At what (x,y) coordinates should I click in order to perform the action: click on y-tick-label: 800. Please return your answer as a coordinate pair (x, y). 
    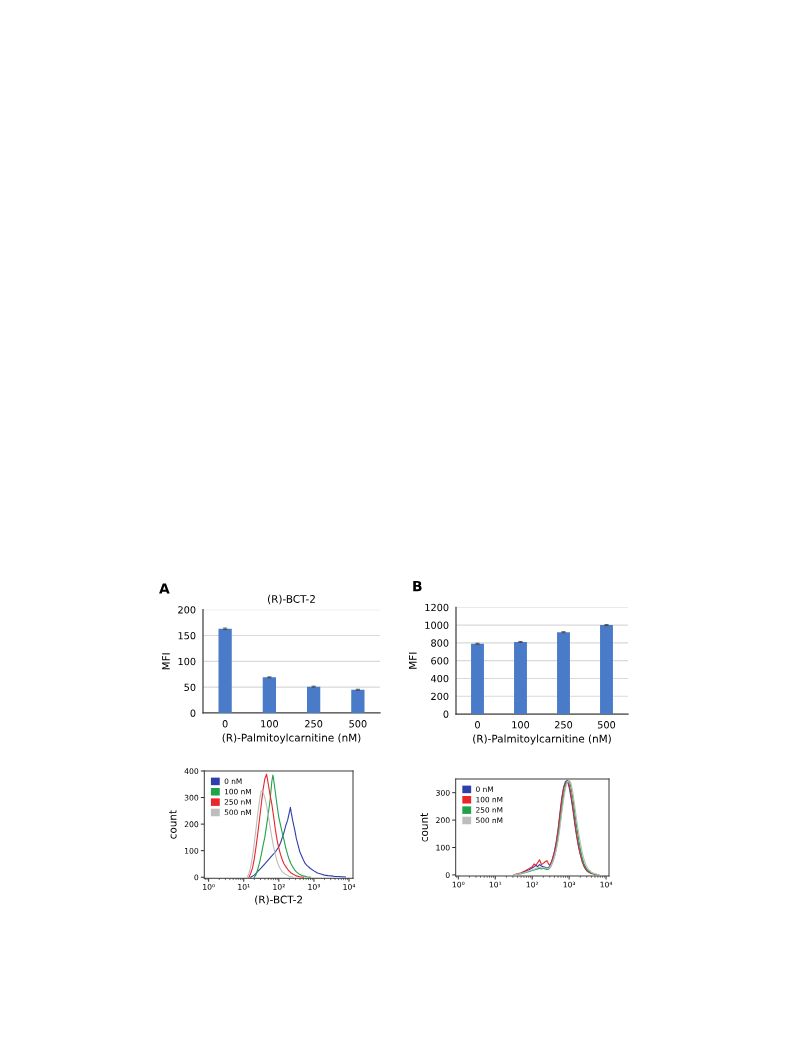
    Looking at the image, I should click on (440, 643).